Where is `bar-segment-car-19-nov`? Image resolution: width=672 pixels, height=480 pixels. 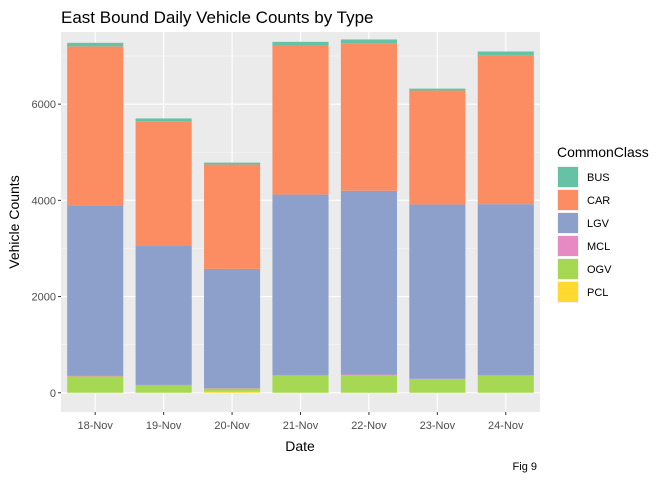
bar-segment-car-19-nov is located at coordinates (163, 183).